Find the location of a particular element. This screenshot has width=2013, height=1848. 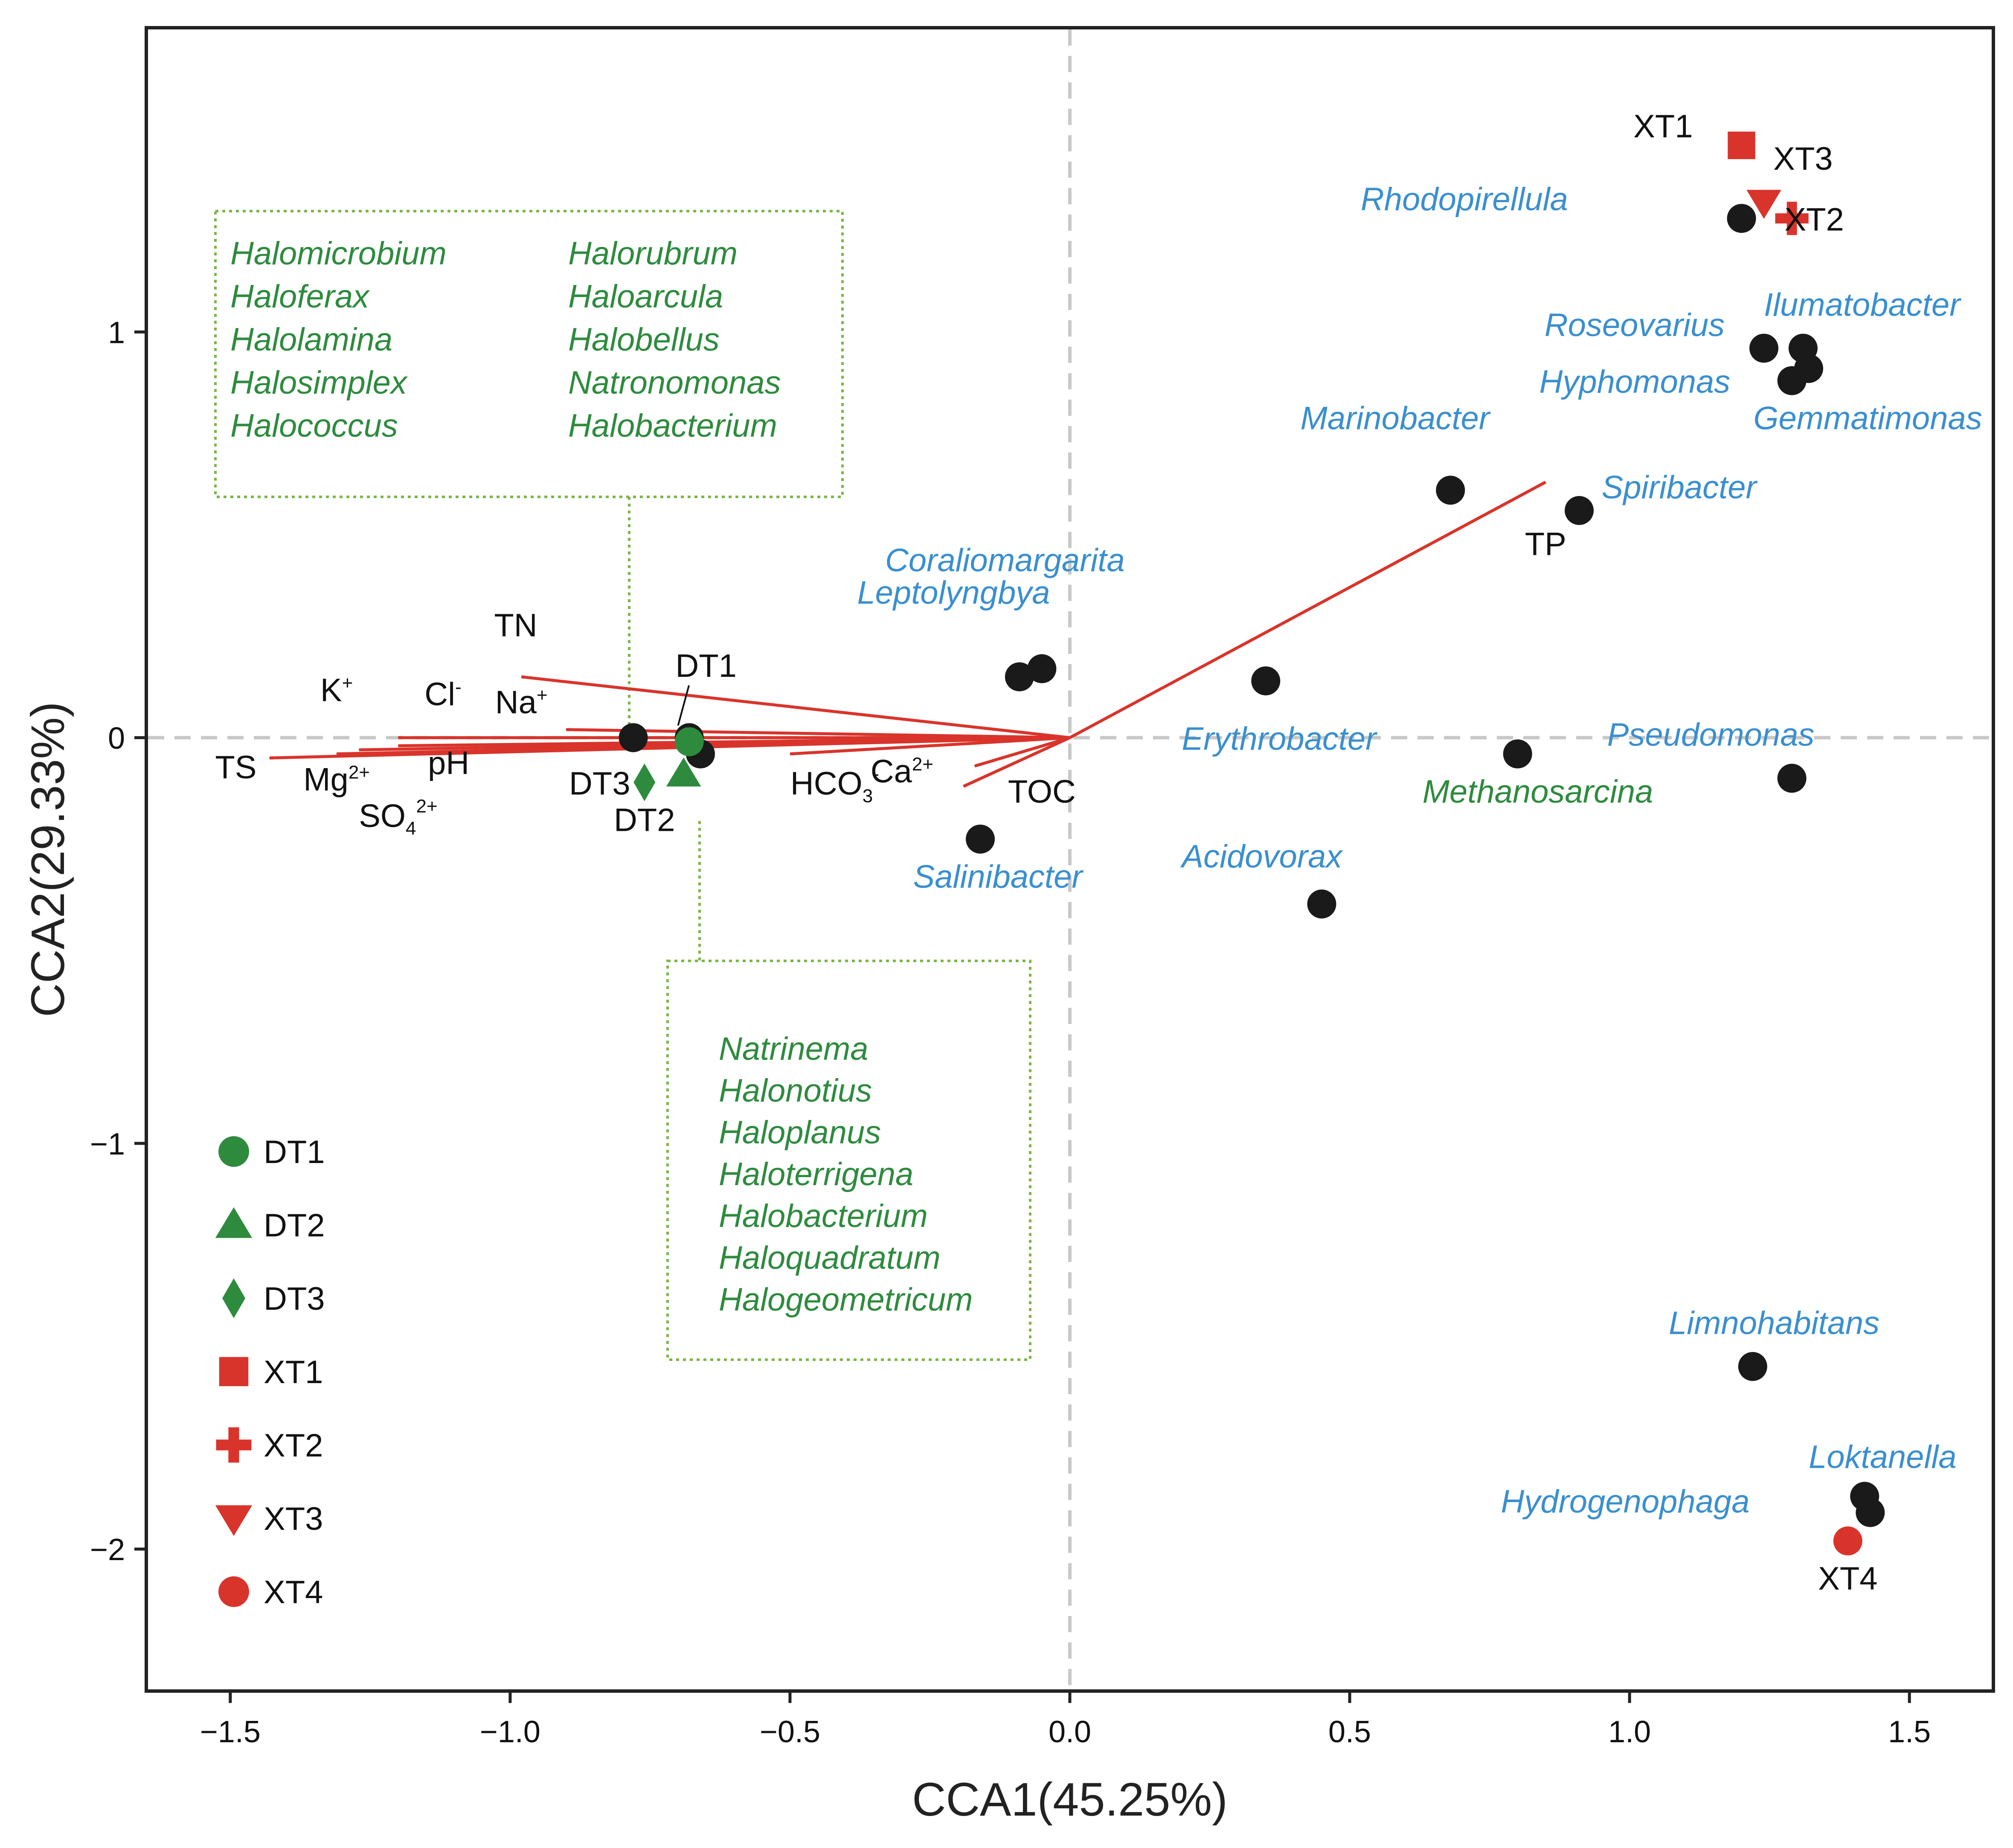

legend-label: DT2 is located at coordinates (294, 1225).